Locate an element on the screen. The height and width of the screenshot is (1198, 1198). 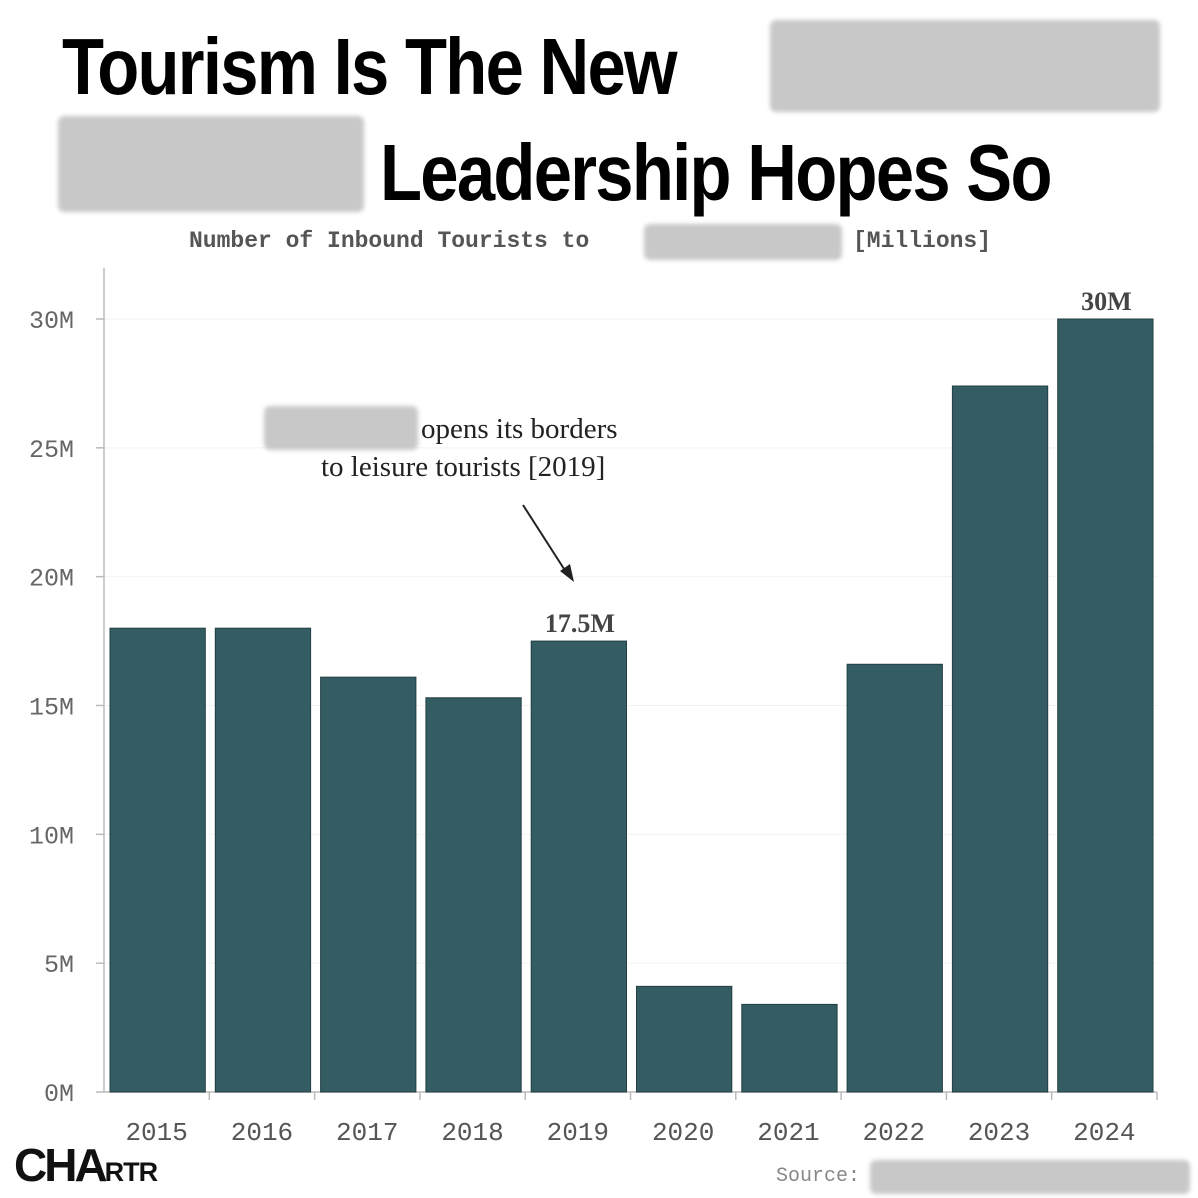
bar-2023 is located at coordinates (1000, 739).